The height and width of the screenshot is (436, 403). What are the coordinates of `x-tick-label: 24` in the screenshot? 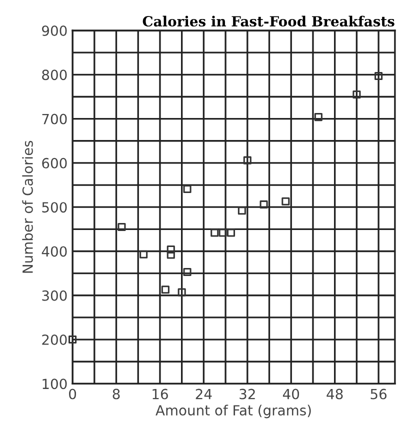 It's located at (204, 394).